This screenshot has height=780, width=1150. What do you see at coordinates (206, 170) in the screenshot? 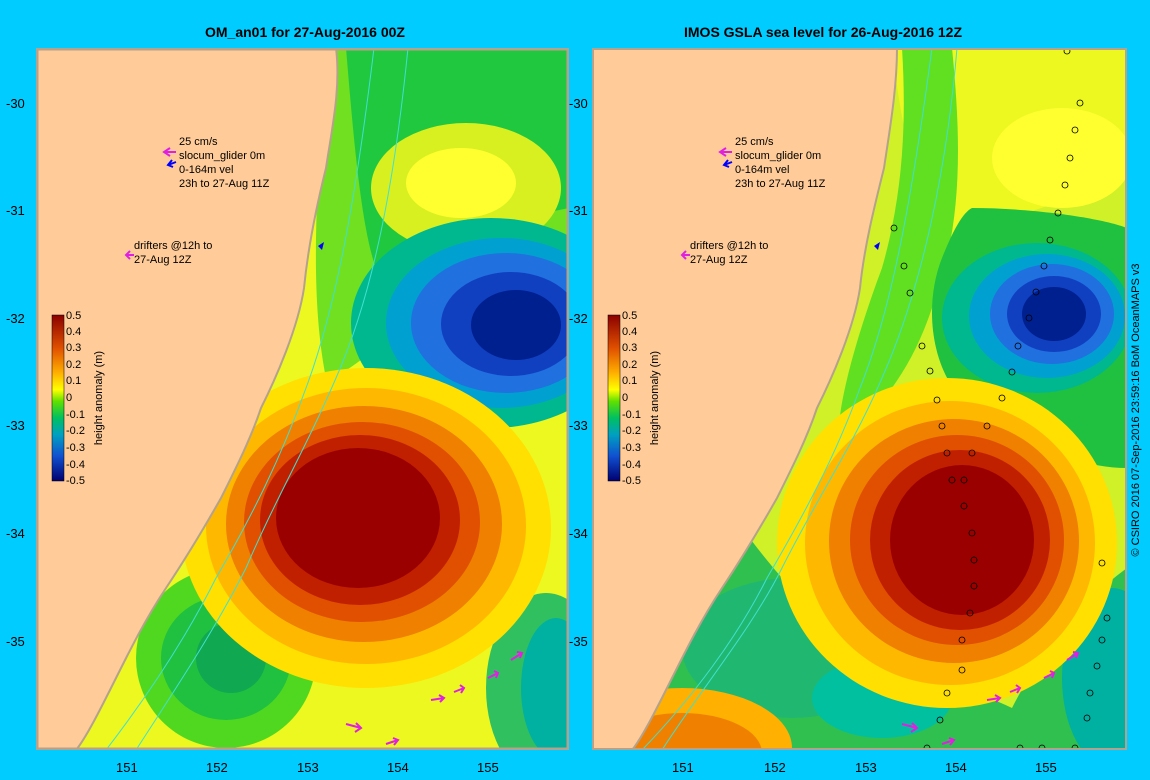
I see `legend-vel: 0-164m vel` at bounding box center [206, 170].